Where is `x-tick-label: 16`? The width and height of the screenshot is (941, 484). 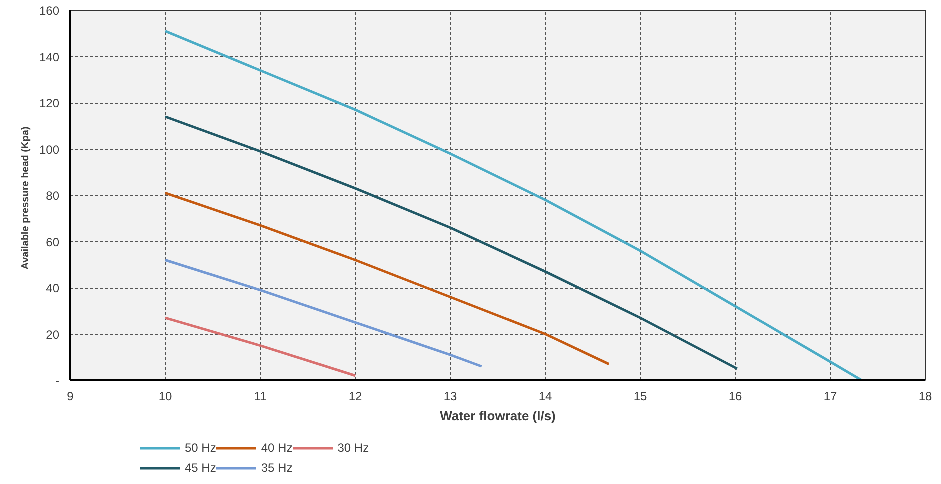 x-tick-label: 16 is located at coordinates (735, 397).